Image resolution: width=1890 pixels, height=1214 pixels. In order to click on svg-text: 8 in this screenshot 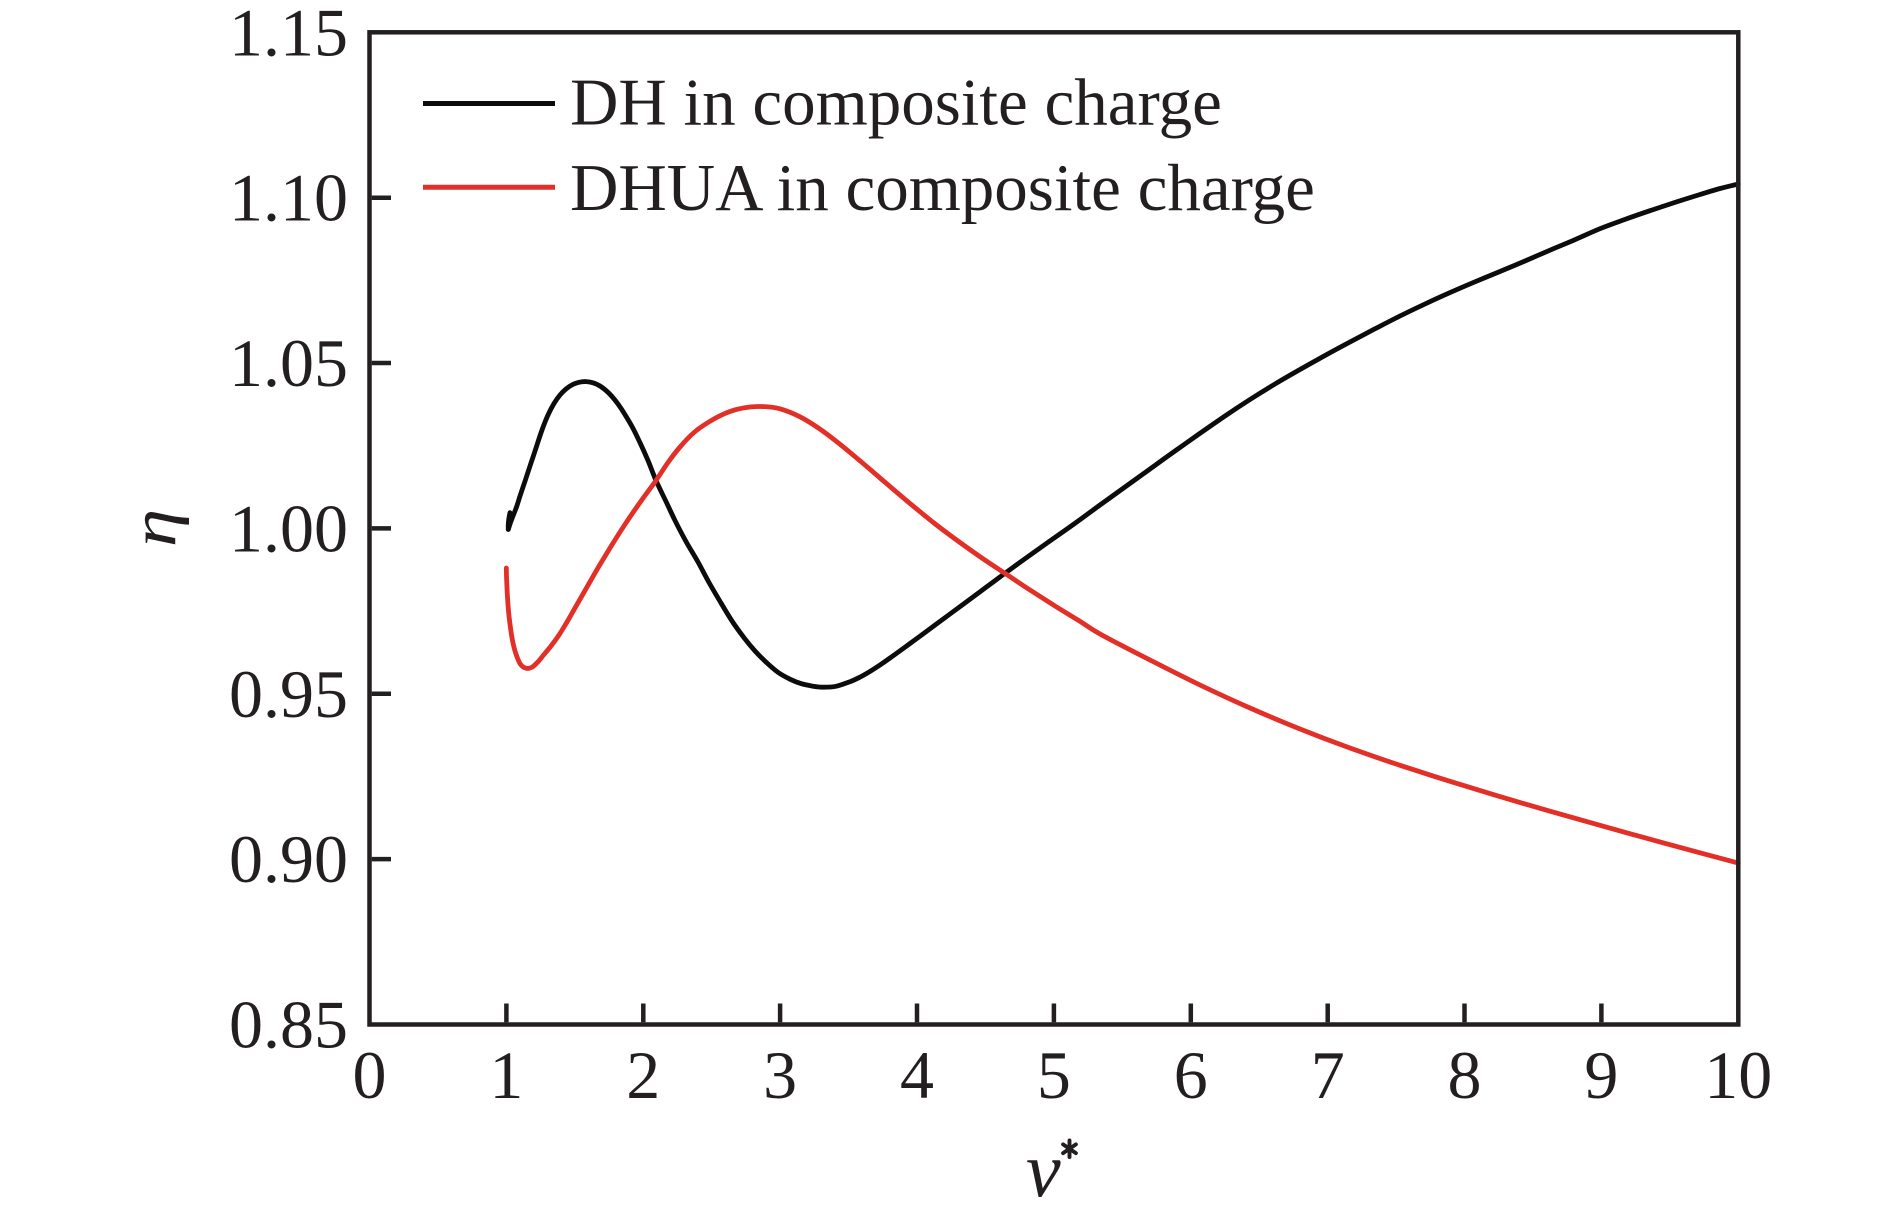, I will do `click(1465, 1075)`.